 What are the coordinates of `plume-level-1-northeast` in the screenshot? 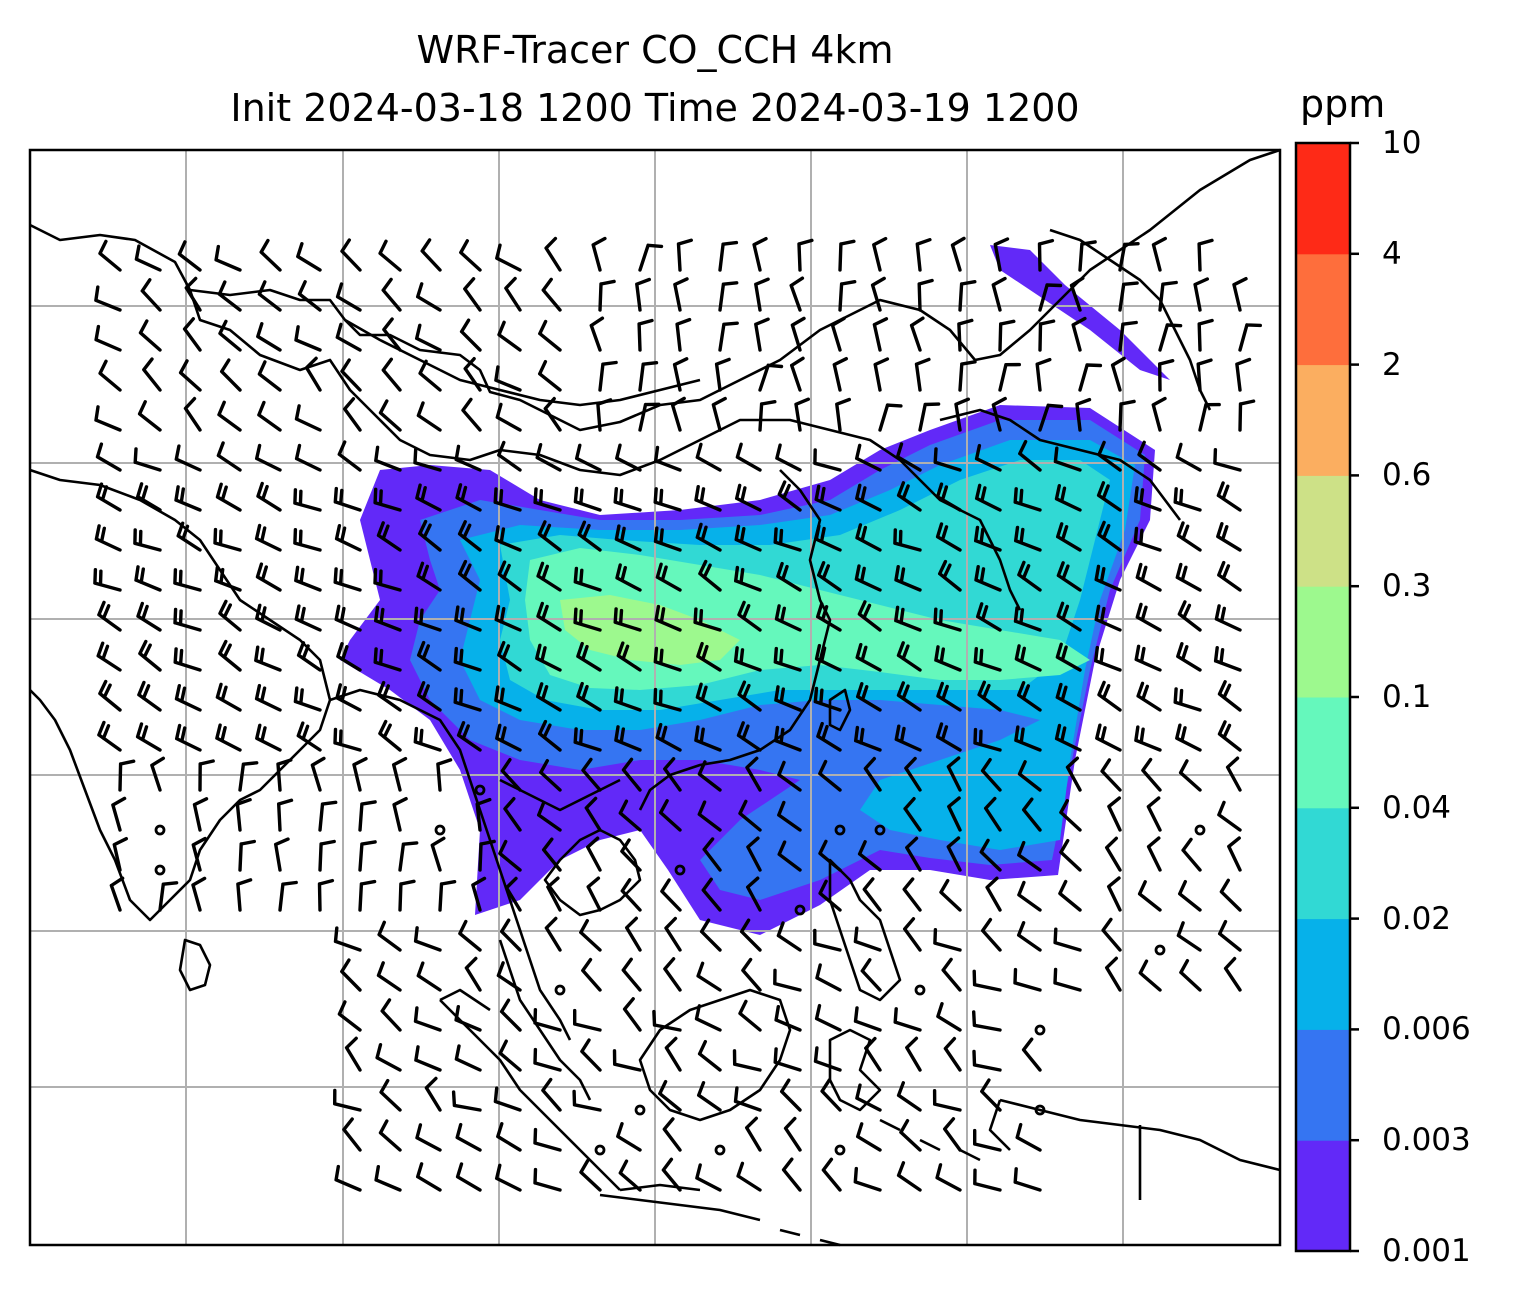 It's located at (1080, 312).